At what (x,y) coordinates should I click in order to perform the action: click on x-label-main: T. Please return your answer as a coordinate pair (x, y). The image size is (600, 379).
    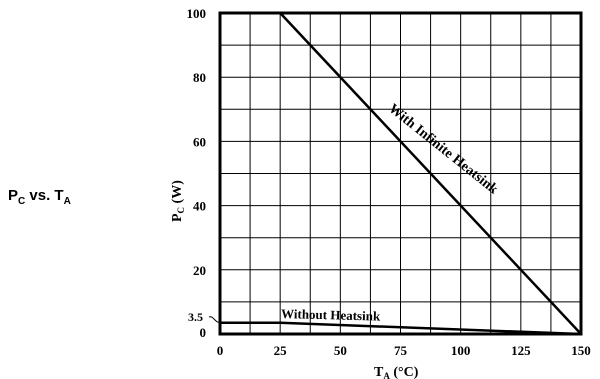
    Looking at the image, I should click on (379, 372).